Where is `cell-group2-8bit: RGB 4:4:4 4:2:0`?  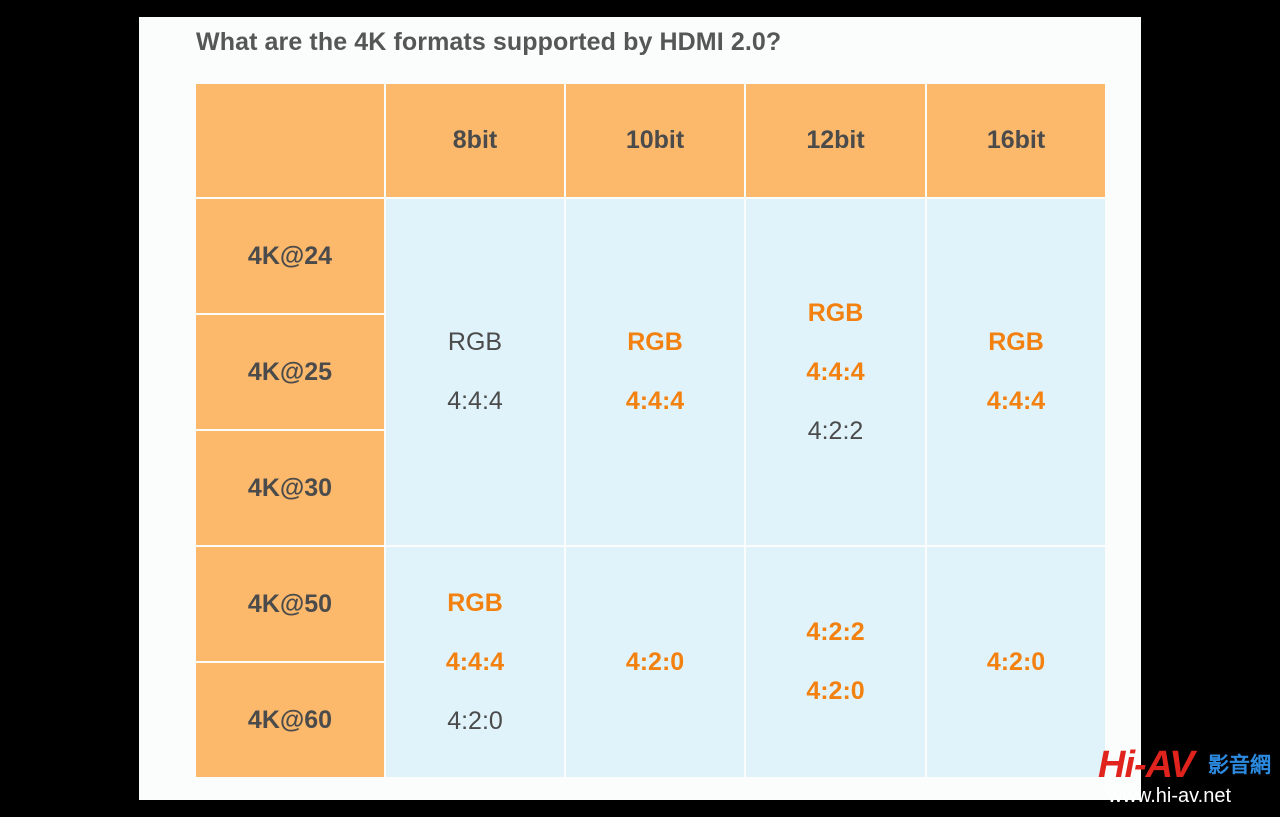
cell-group2-8bit: RGB 4:4:4 4:2:0 is located at coordinates (475, 662).